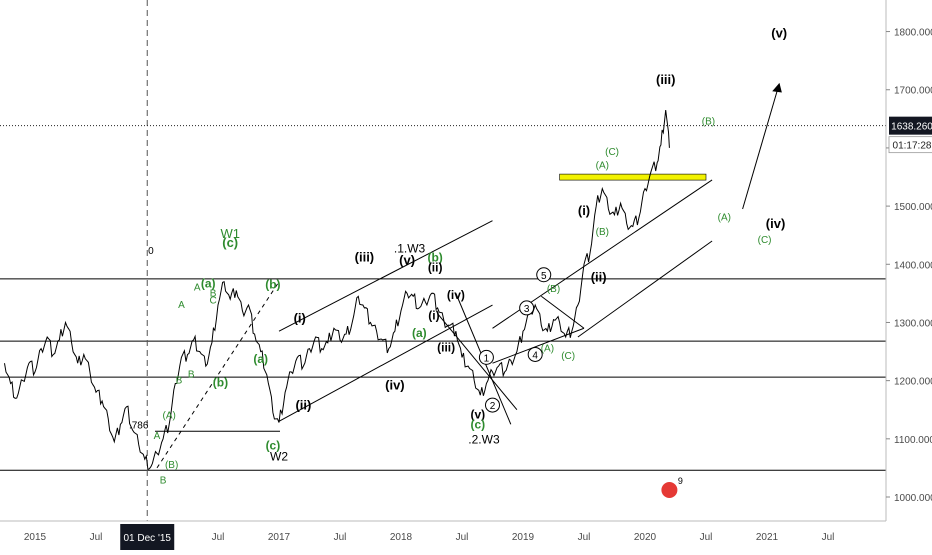 The image size is (932, 555). What do you see at coordinates (724, 218) in the screenshot?
I see `minor-paren-A4-label: (A)` at bounding box center [724, 218].